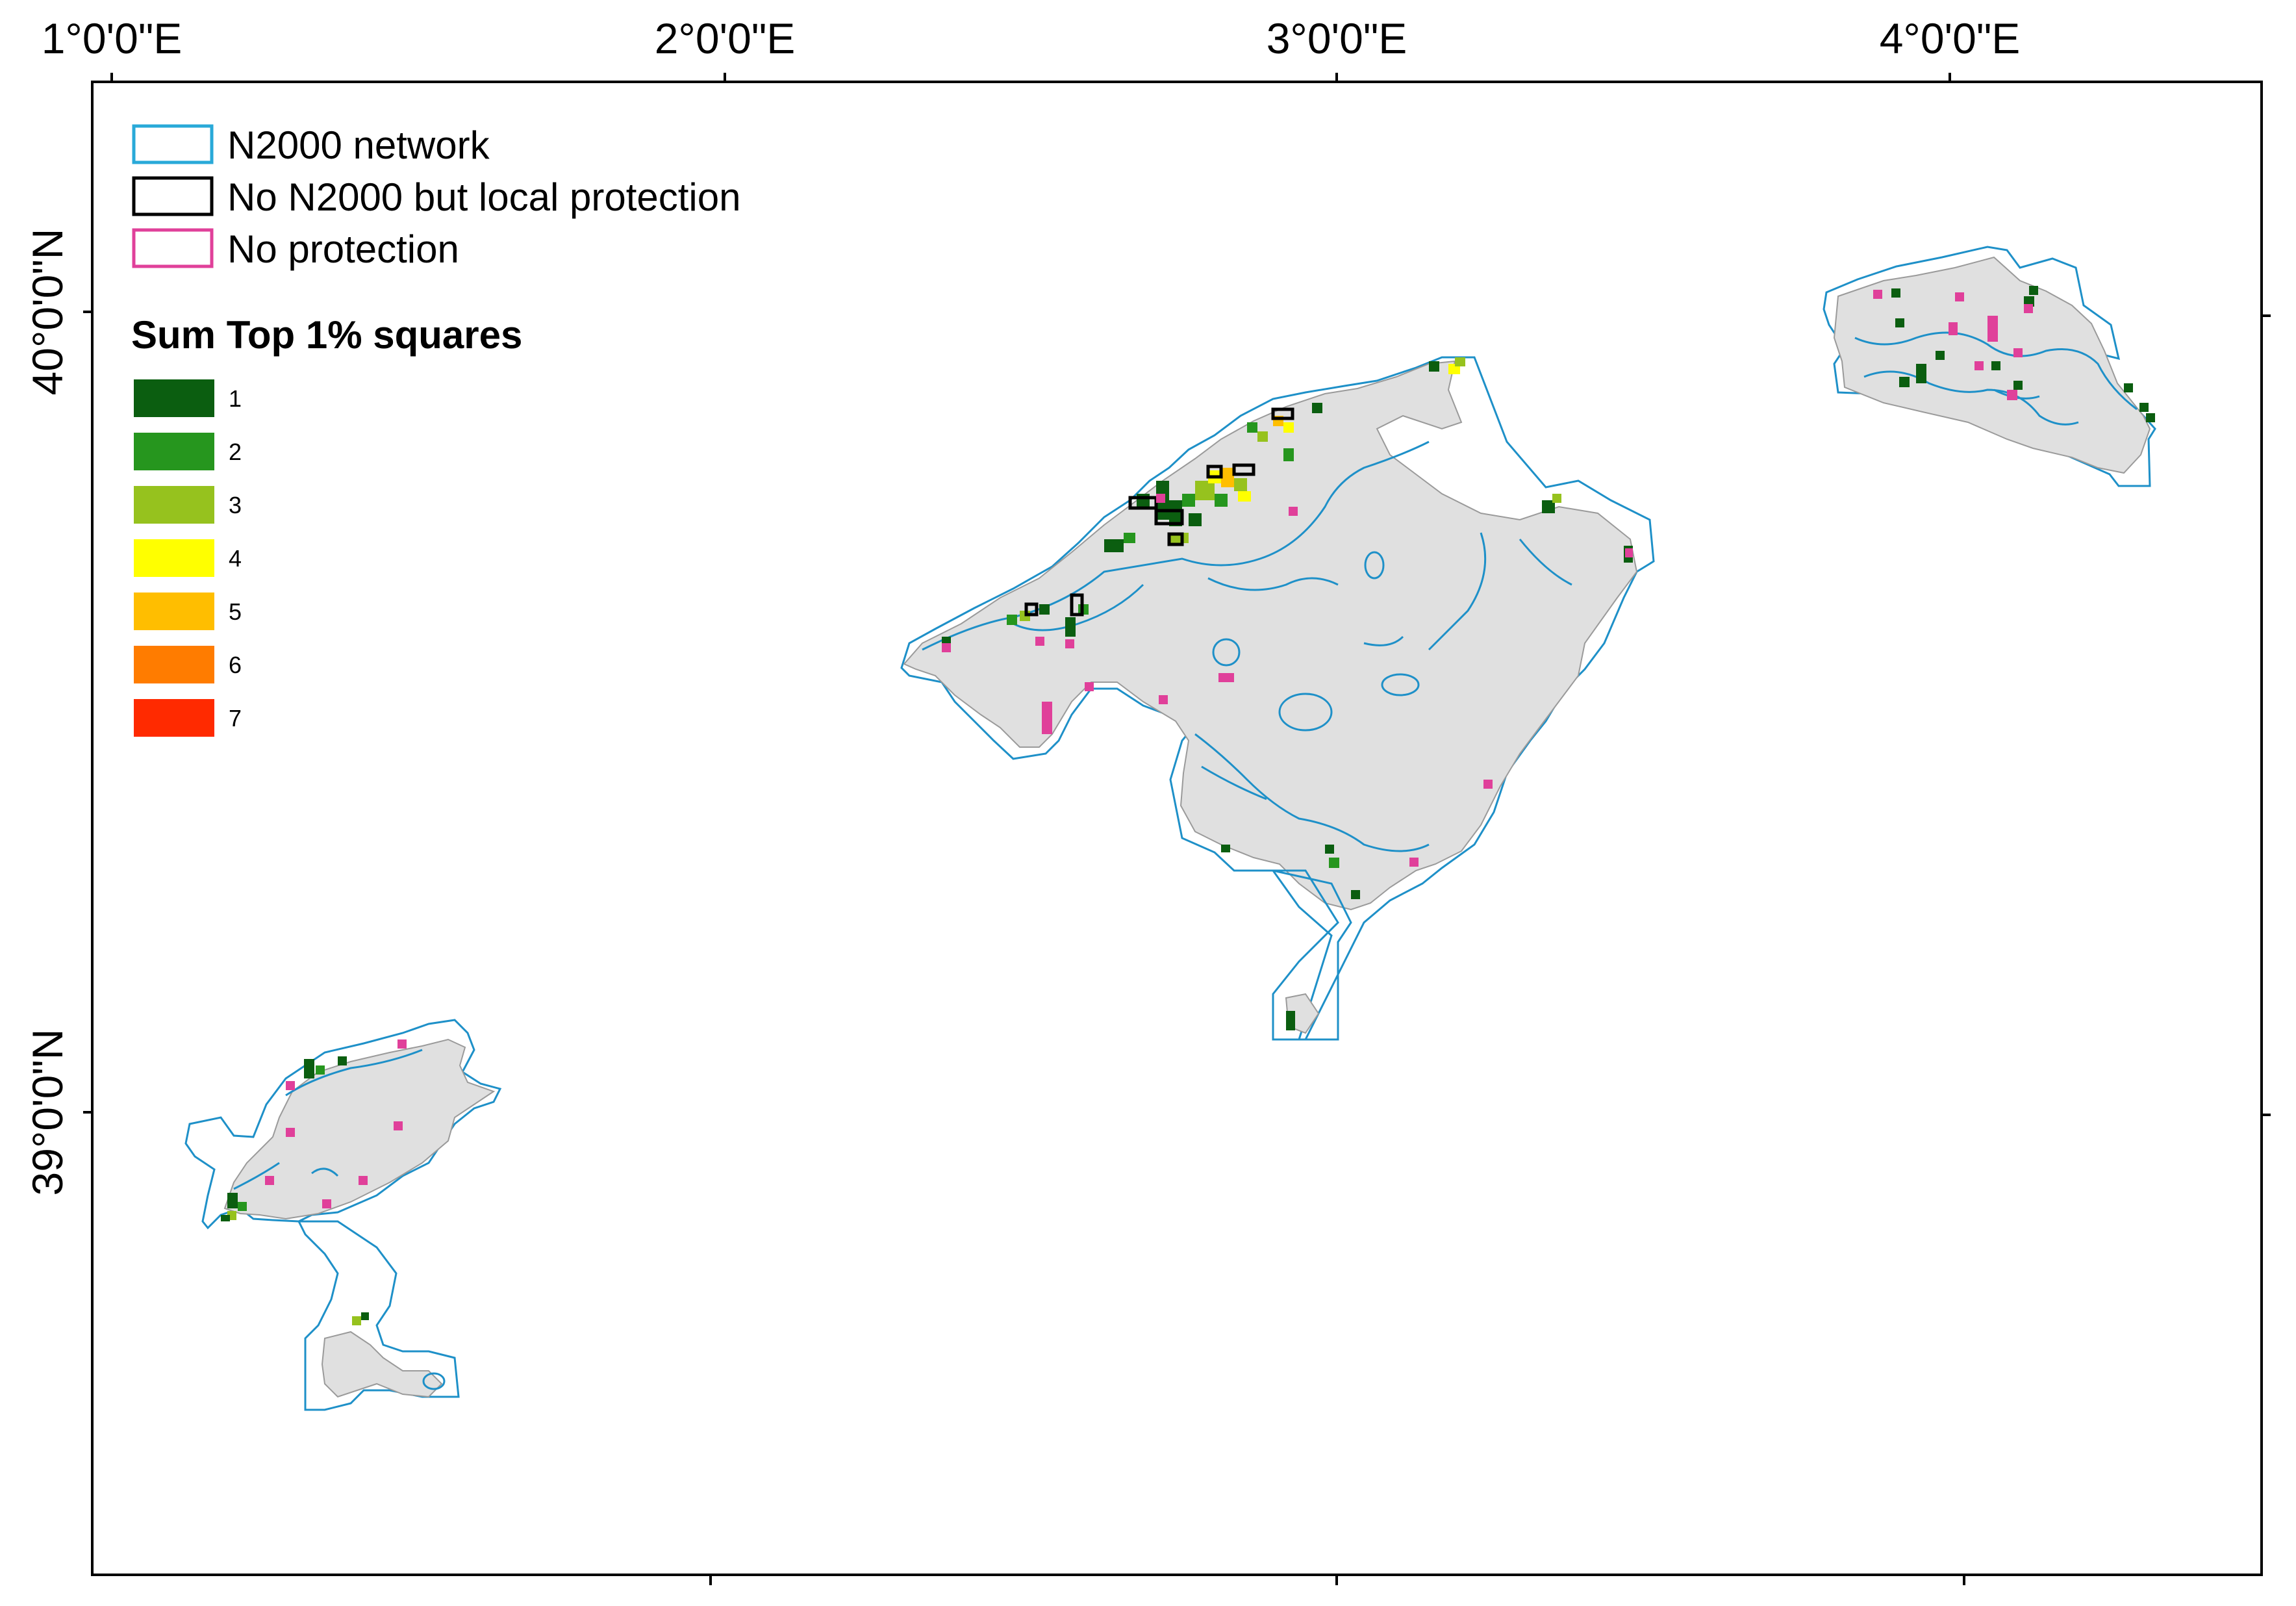 The height and width of the screenshot is (1606, 2296). What do you see at coordinates (235, 718) in the screenshot?
I see `legend-num-7: 7` at bounding box center [235, 718].